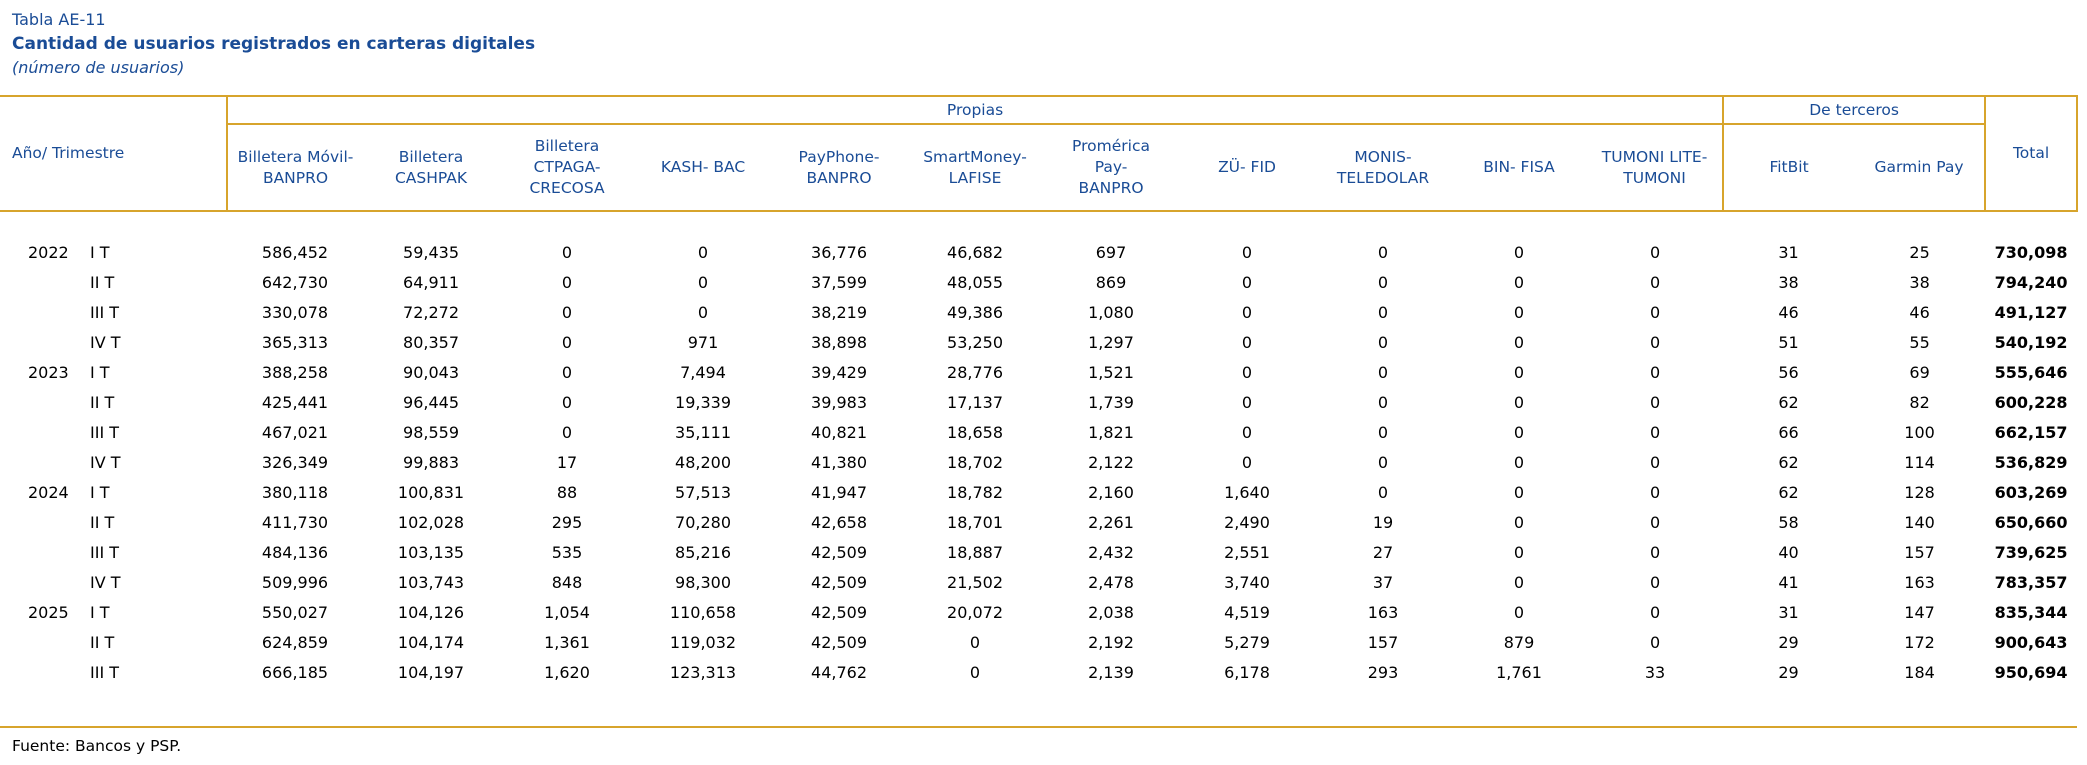 The width and height of the screenshot is (2087, 765). I want to click on group-header-propias: Propias, so click(976, 110).